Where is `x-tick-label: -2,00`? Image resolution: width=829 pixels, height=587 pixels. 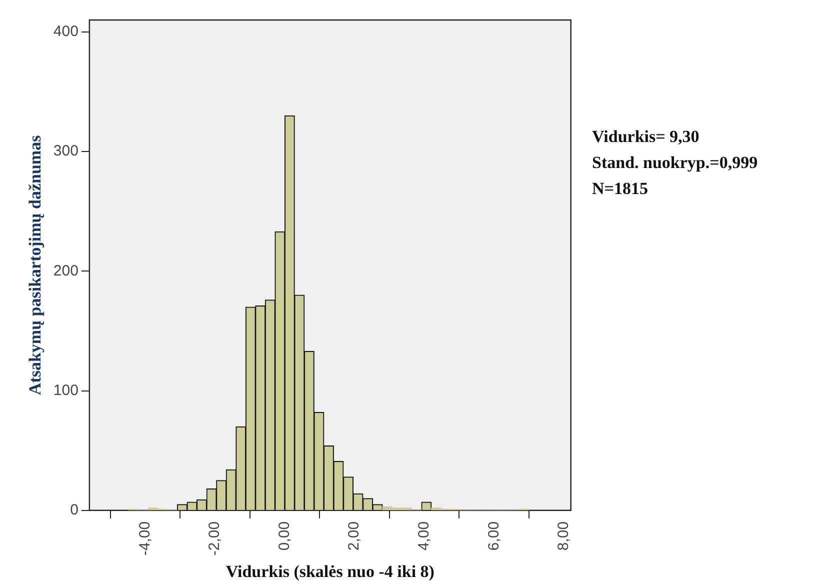
x-tick-label: -2,00 is located at coordinates (215, 538).